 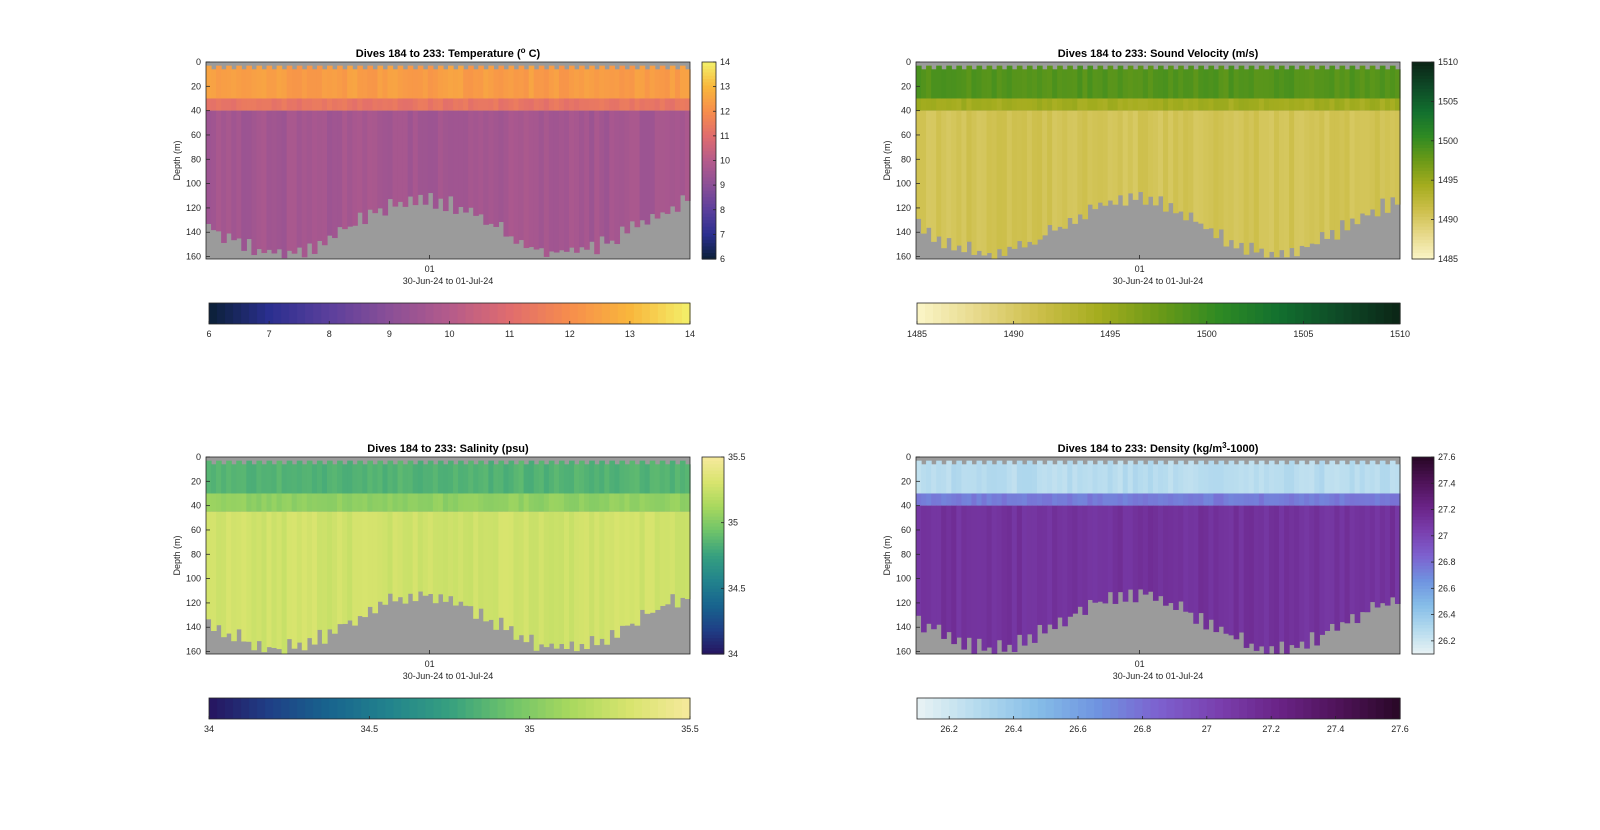 I want to click on x-tick-label: 01, so click(x=1140, y=664).